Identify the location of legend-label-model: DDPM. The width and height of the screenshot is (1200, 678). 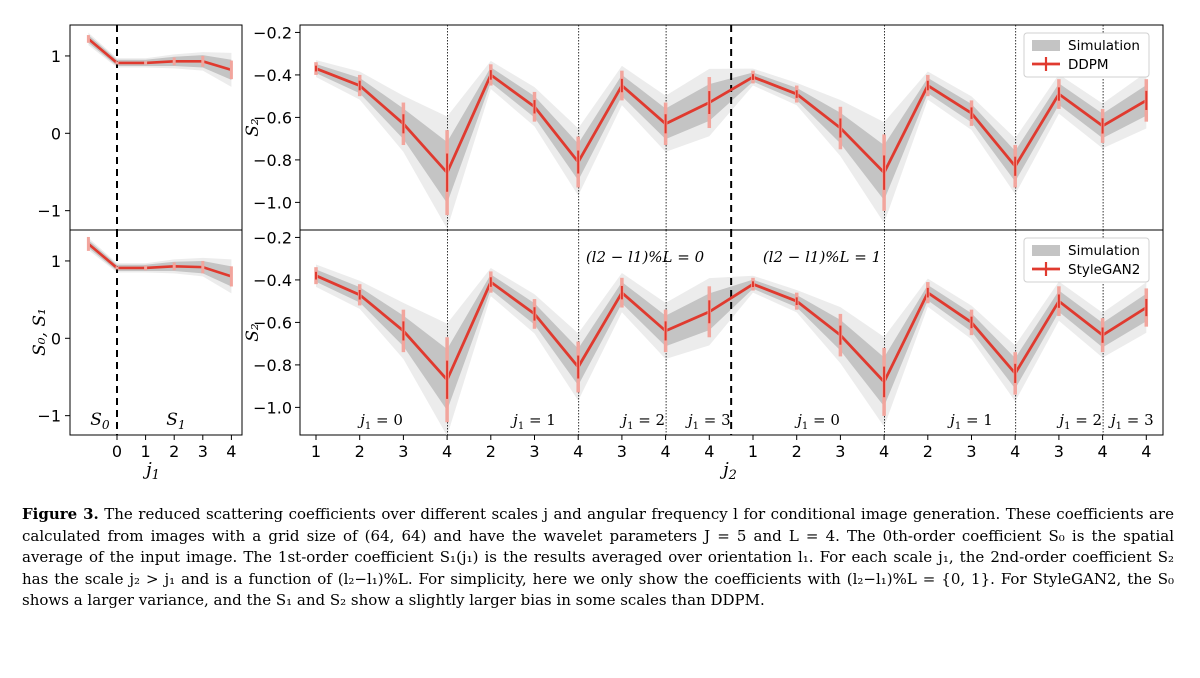
(1088, 65).